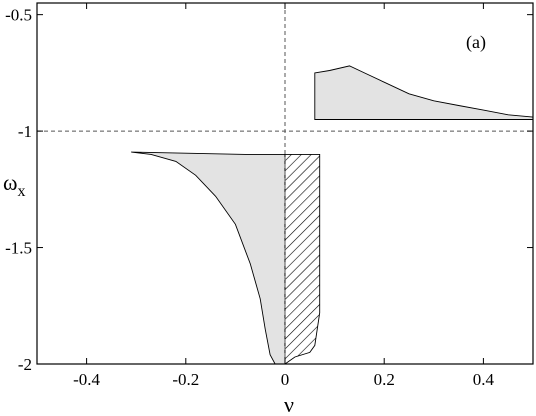 Image resolution: width=536 pixels, height=416 pixels. I want to click on y-axis-label-subscript: x, so click(21, 191).